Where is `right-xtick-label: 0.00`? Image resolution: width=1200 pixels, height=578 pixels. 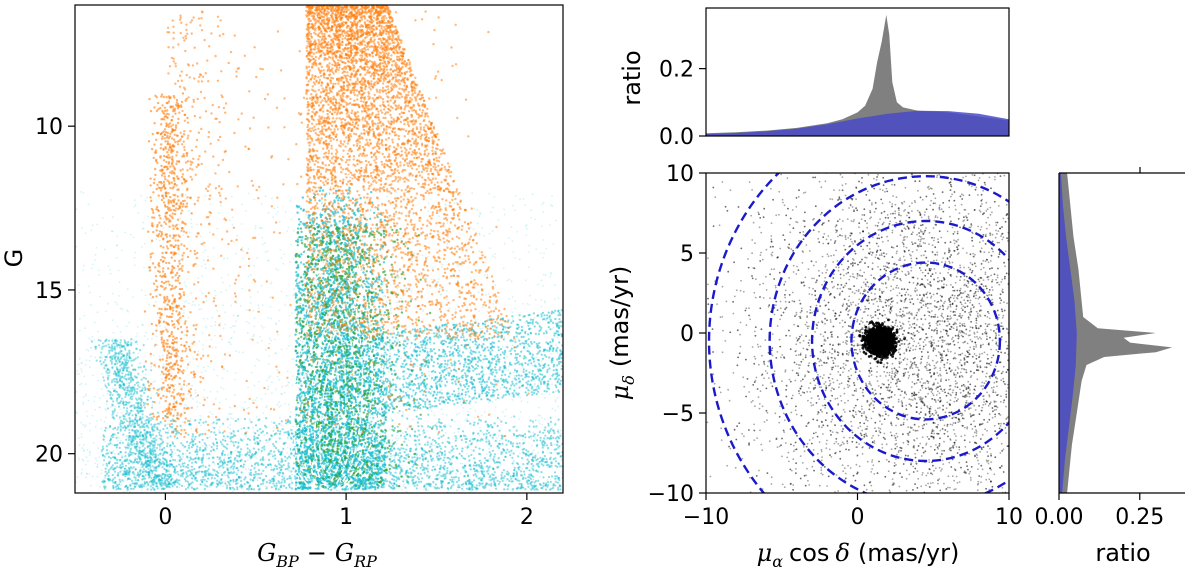 right-xtick-label: 0.00 is located at coordinates (1059, 517).